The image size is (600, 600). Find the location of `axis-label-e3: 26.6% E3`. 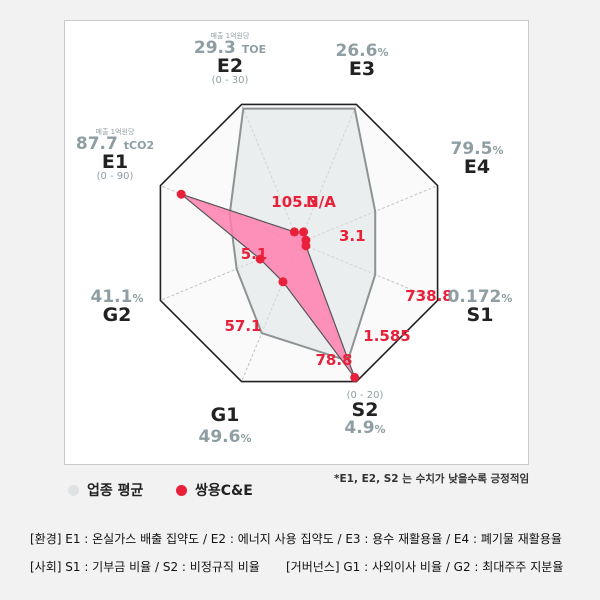

axis-label-e3: 26.6% E3 is located at coordinates (362, 61).